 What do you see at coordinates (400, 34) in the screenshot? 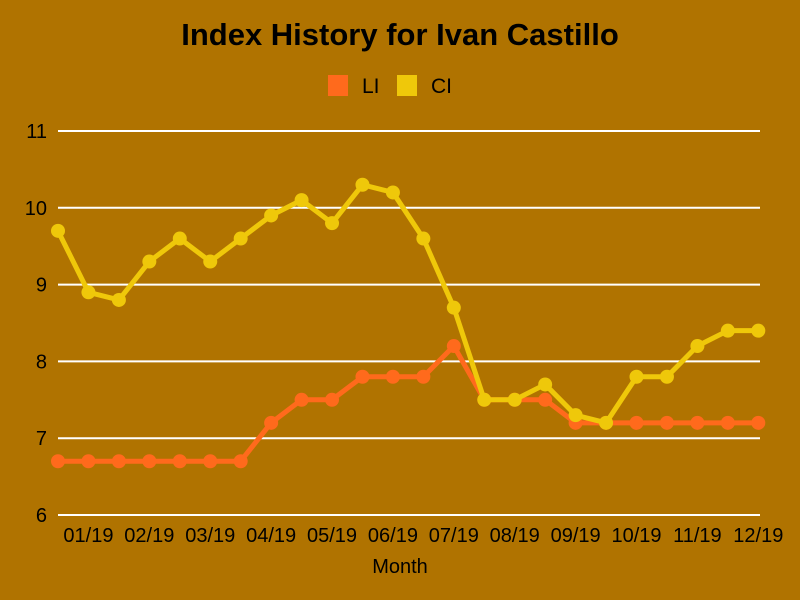
I see `chart-title: Index History for Ivan Castillo` at bounding box center [400, 34].